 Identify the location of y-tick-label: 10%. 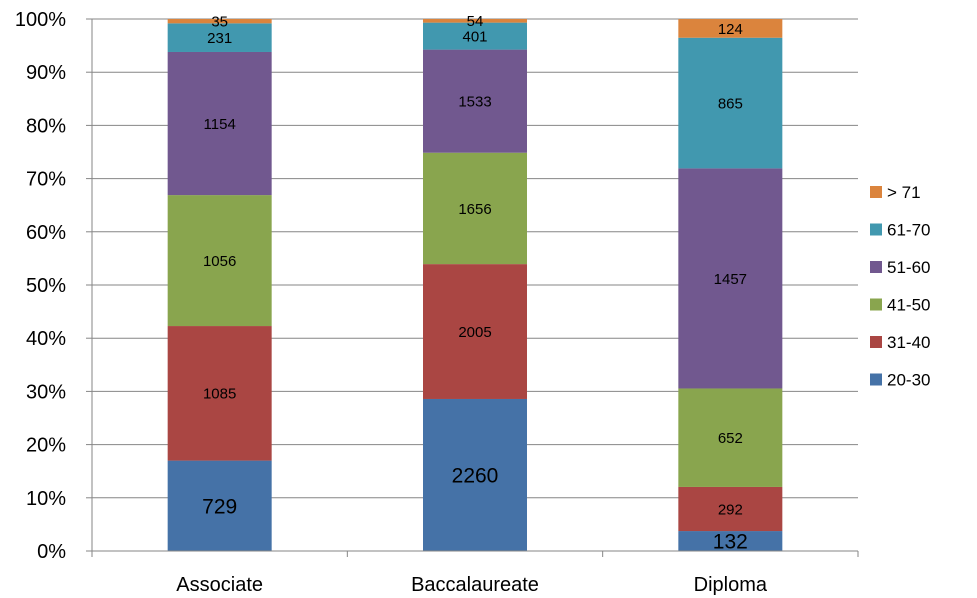
(46, 499).